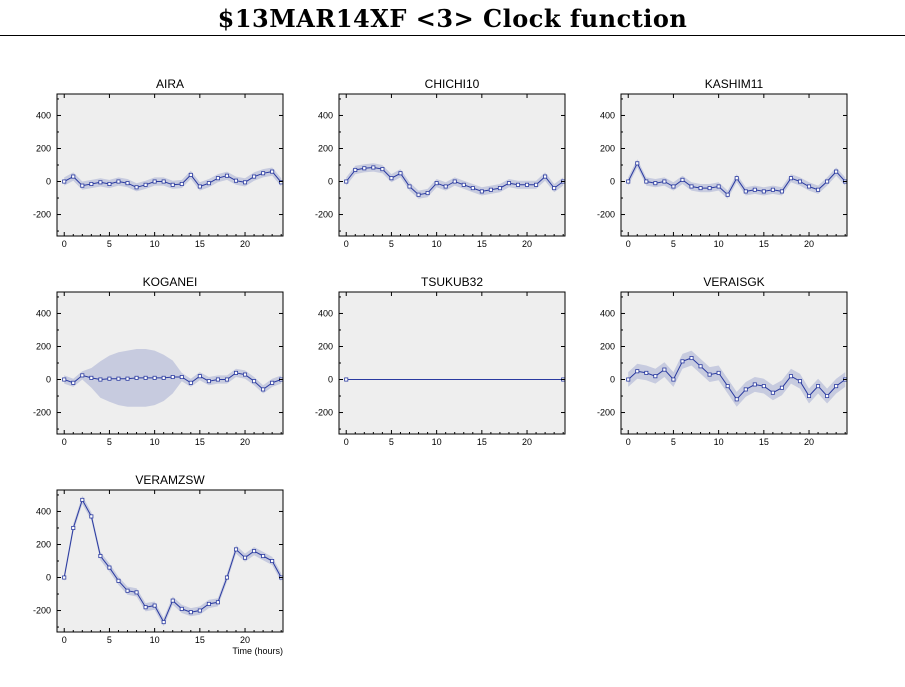  What do you see at coordinates (170, 480) in the screenshot?
I see `chart-title: VERAMZSW` at bounding box center [170, 480].